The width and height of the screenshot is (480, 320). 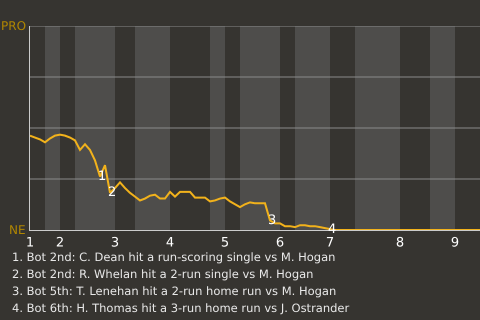 What do you see at coordinates (400, 243) in the screenshot?
I see `x-tick-label: 8` at bounding box center [400, 243].